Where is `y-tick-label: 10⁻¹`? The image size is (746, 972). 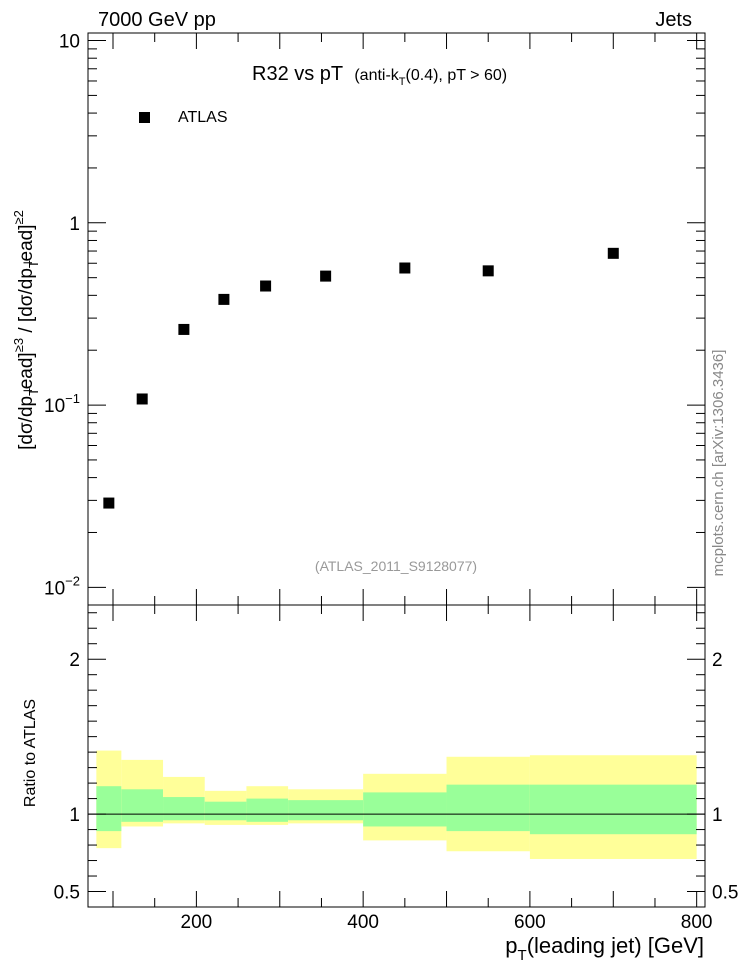
y-tick-label: 10⁻¹ is located at coordinates (62, 404).